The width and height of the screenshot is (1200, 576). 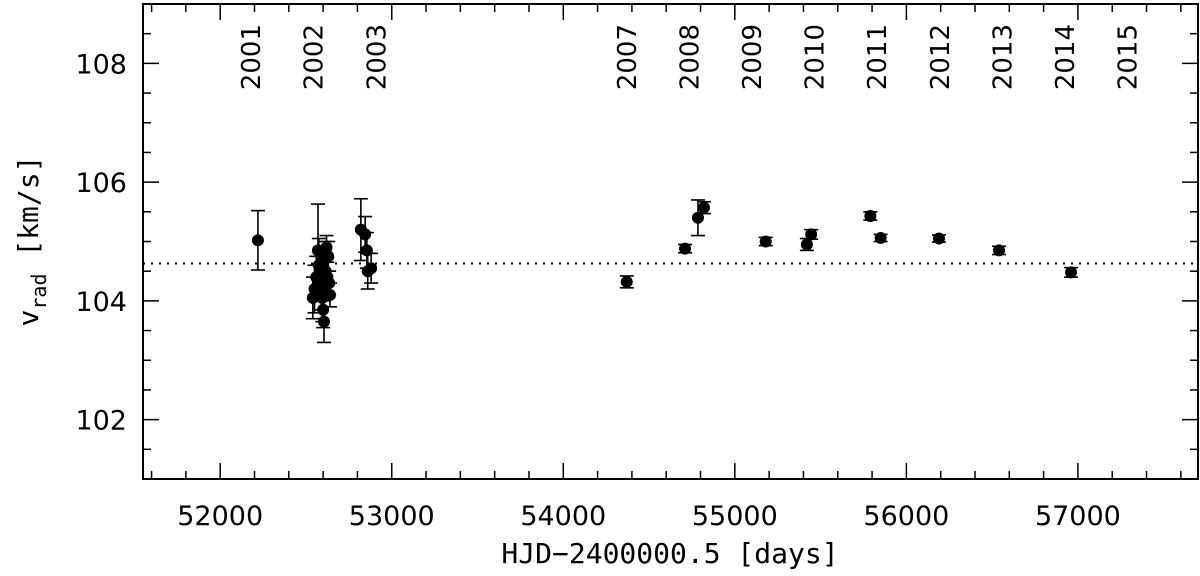 I want to click on y-axis-label: vrad [km/s], so click(x=31, y=241).